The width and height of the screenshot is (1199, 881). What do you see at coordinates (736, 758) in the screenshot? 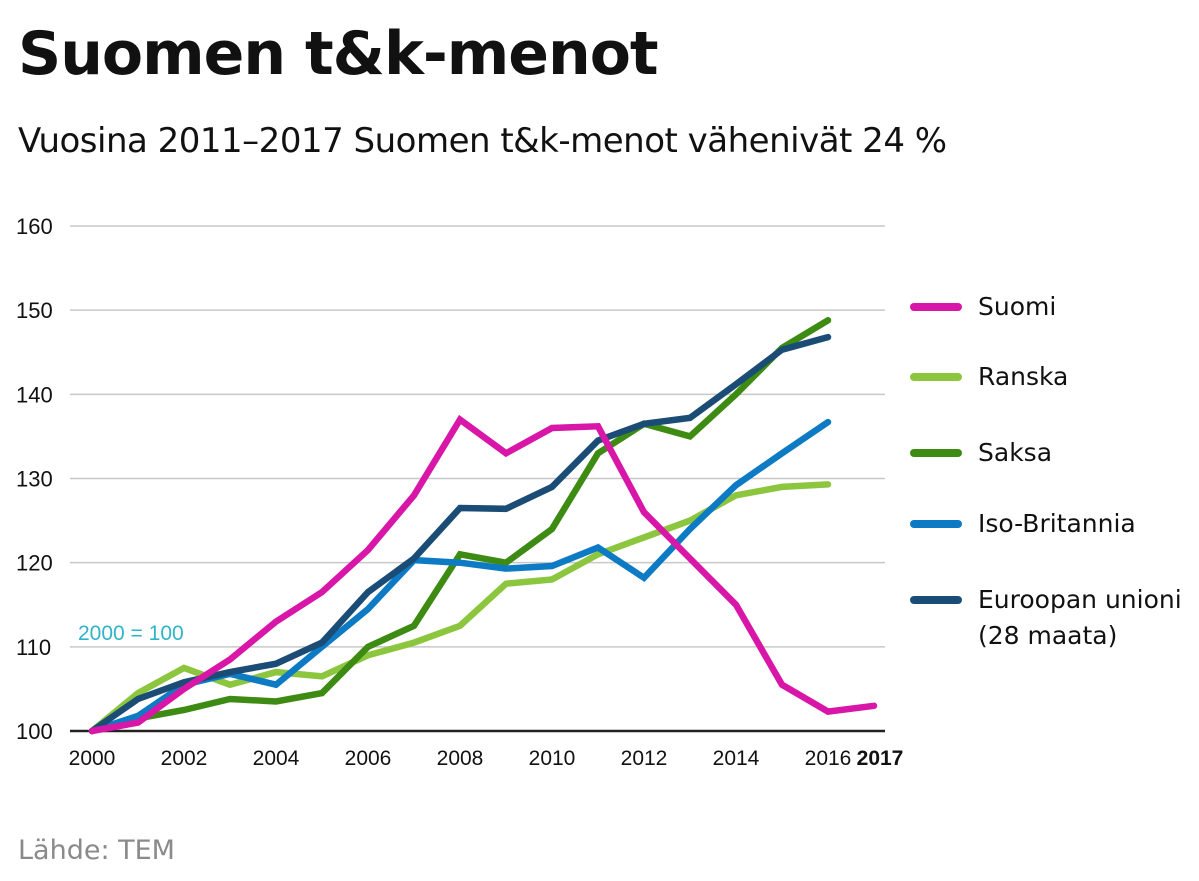
I see `x-tick-label: 2014` at bounding box center [736, 758].